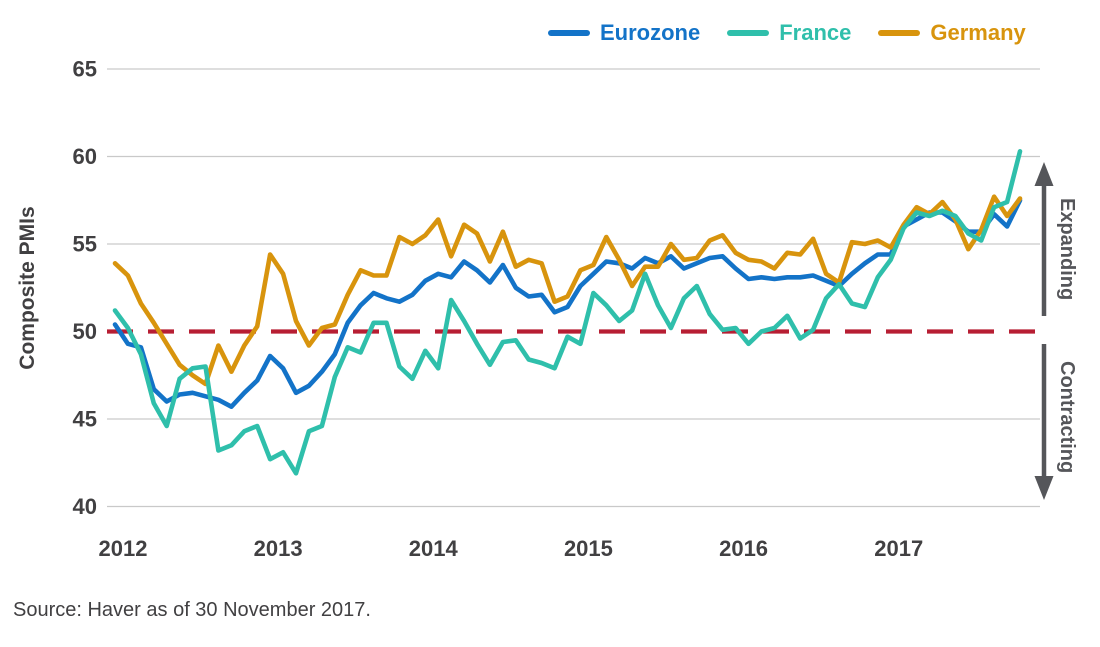 This screenshot has height=647, width=1100. What do you see at coordinates (1067, 417) in the screenshot?
I see `contracting-annotation: Contracting` at bounding box center [1067, 417].